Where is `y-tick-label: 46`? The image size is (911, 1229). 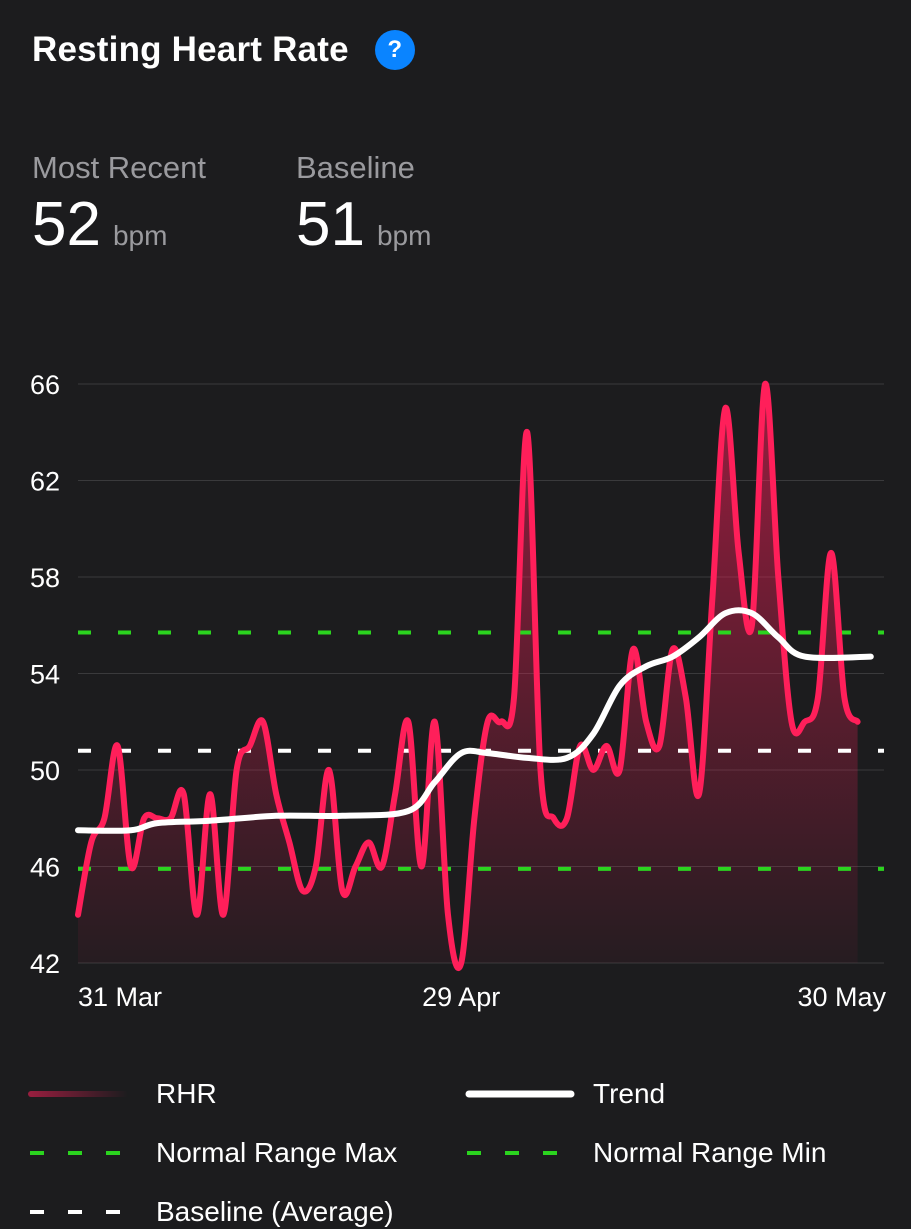 y-tick-label: 46 is located at coordinates (45, 868).